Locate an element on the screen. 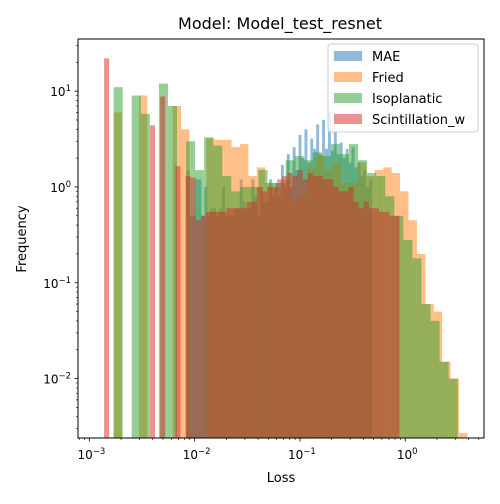  legend: MAE Fried Isoplanatic Scintillation_w is located at coordinates (403, 88).